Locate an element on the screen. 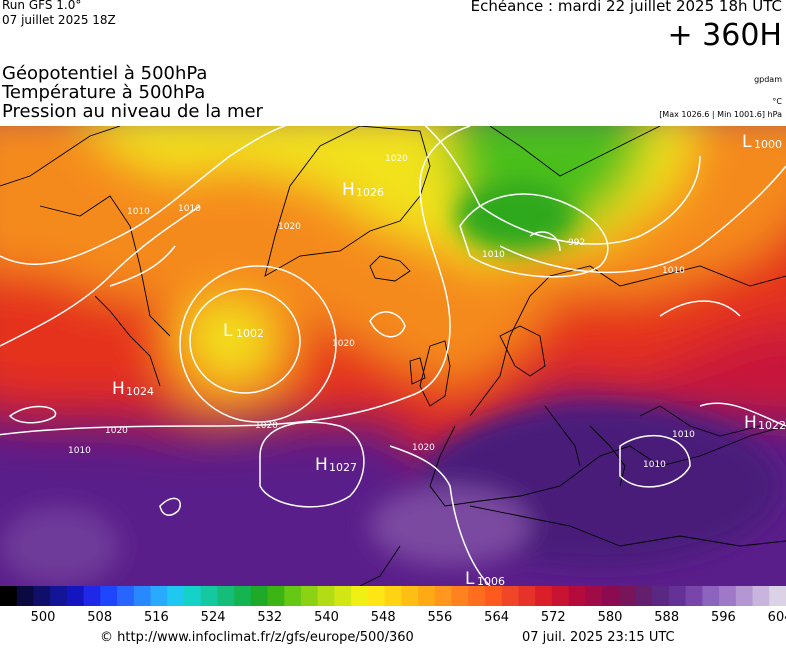 Image resolution: width=786 pixels, height=648 pixels. parameter-sea-level-pressure: Pression au niveau de la mer is located at coordinates (132, 111).